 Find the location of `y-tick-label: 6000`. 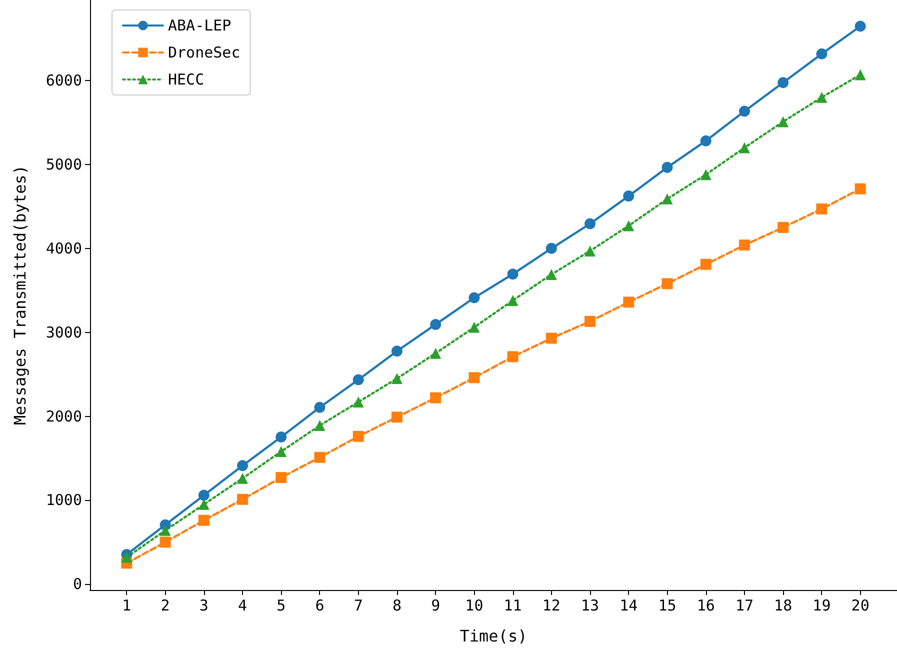

y-tick-label: 6000 is located at coordinates (64, 81).